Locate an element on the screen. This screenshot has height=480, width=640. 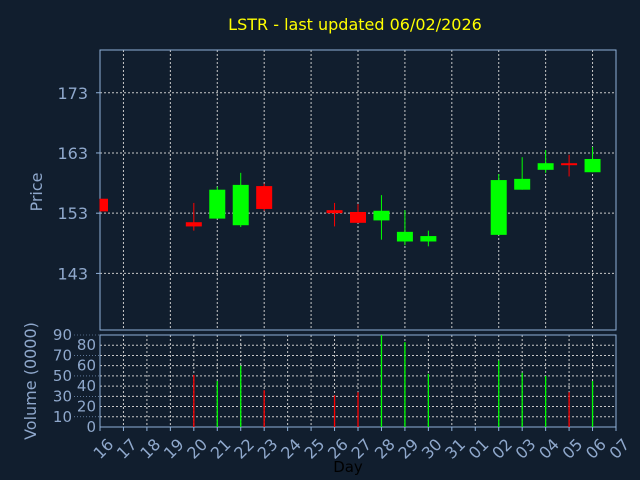
volume-tick-label: 50 is located at coordinates (62, 376).